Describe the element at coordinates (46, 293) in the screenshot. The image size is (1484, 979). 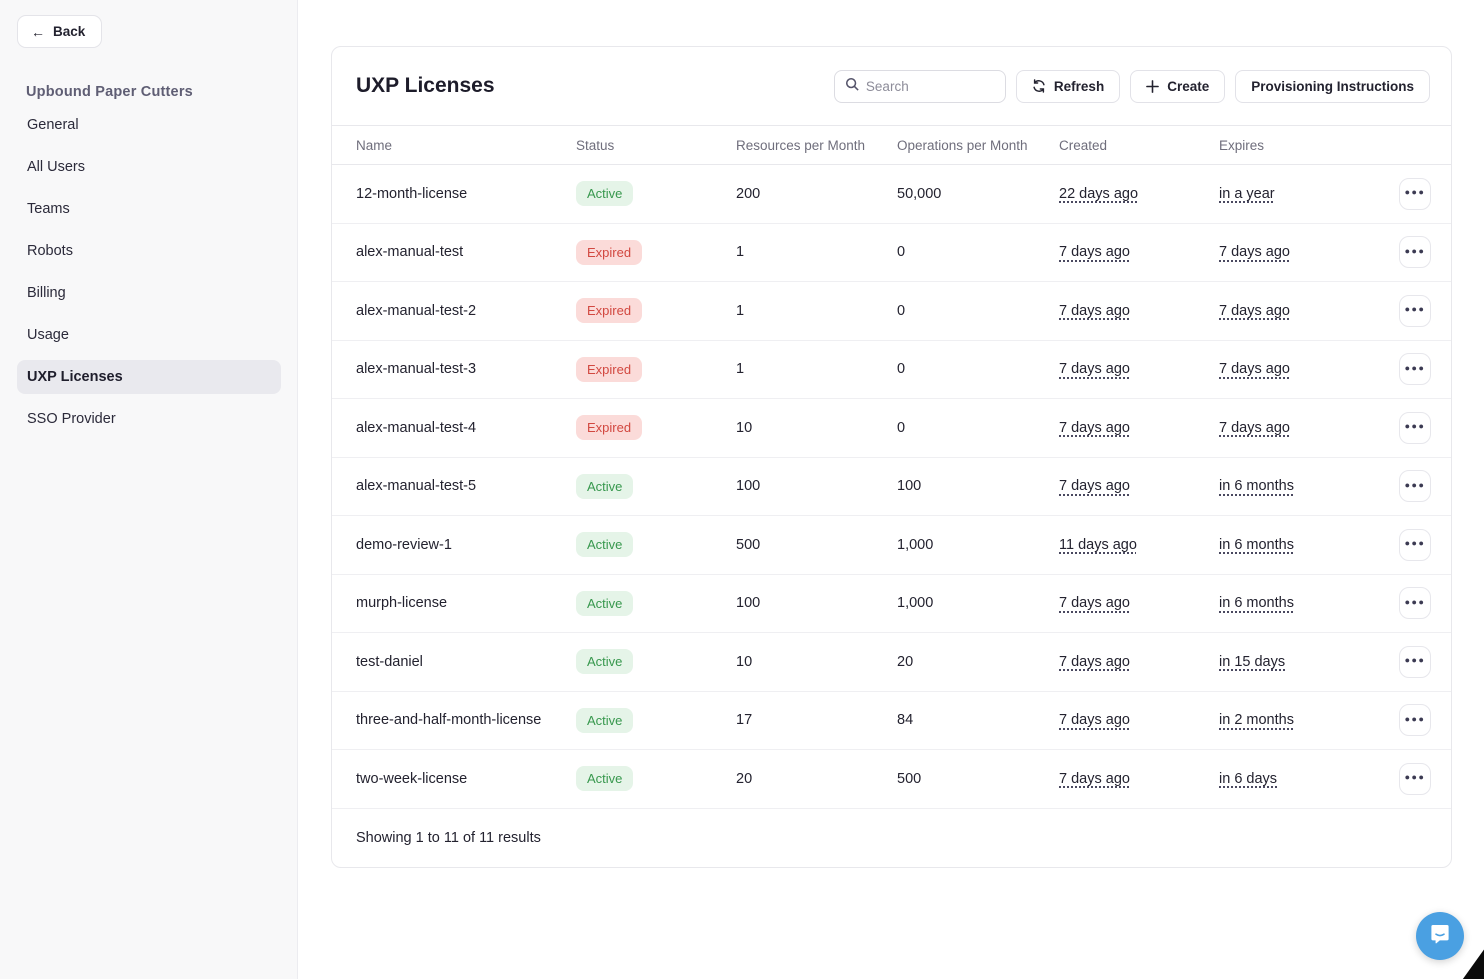
I see `sidebar-item-billing: Billing` at that location.